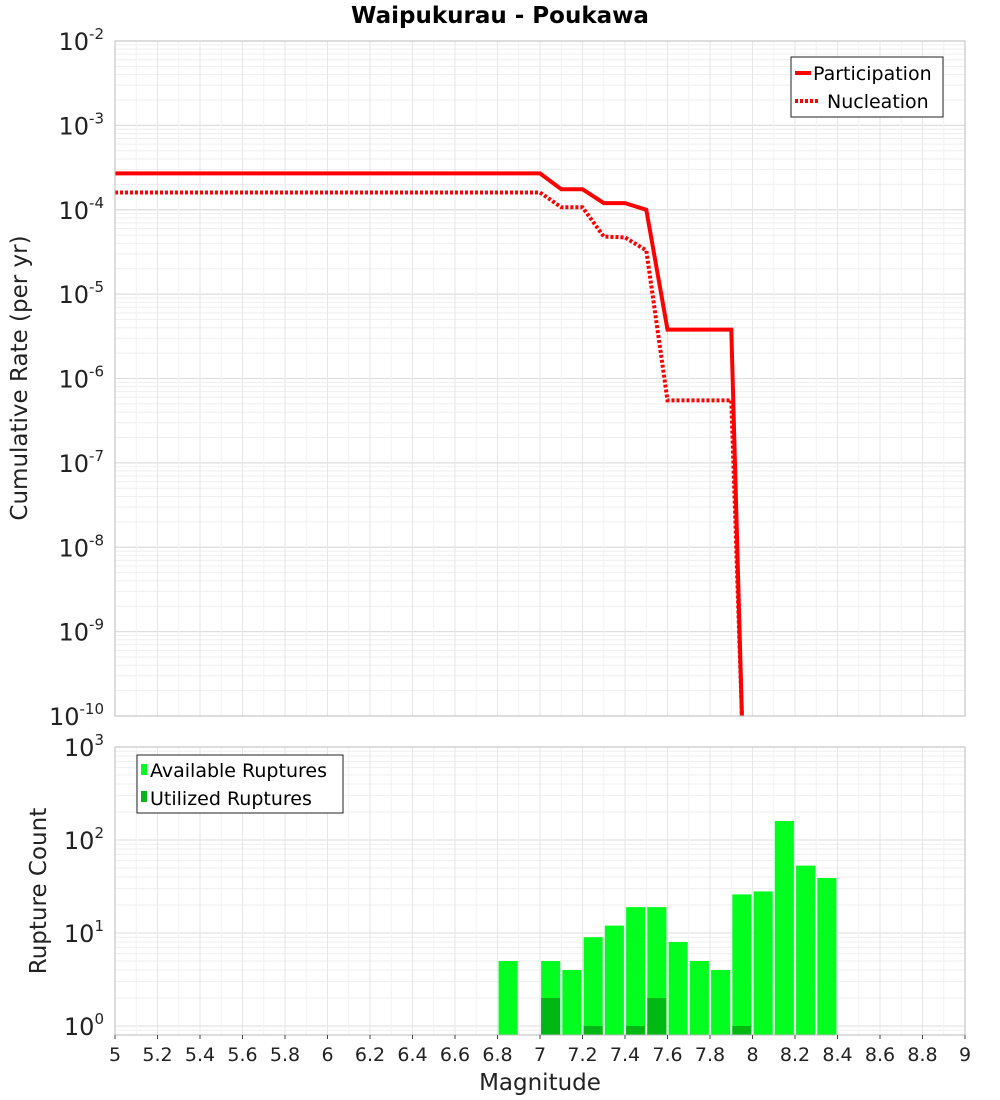 This screenshot has width=1000, height=1100. I want to click on rate-y-tick-label: 10⁻³, so click(81, 124).